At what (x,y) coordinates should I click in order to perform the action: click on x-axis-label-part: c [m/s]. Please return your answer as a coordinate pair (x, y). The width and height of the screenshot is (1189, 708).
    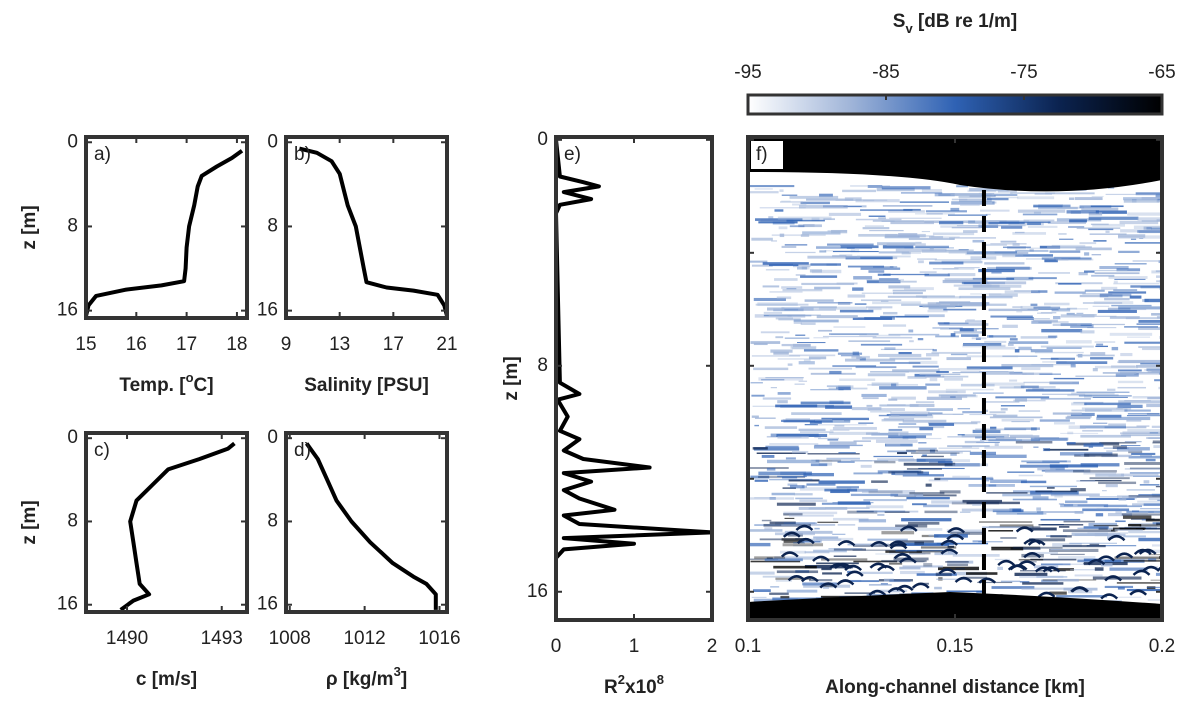
    Looking at the image, I should click on (166, 679).